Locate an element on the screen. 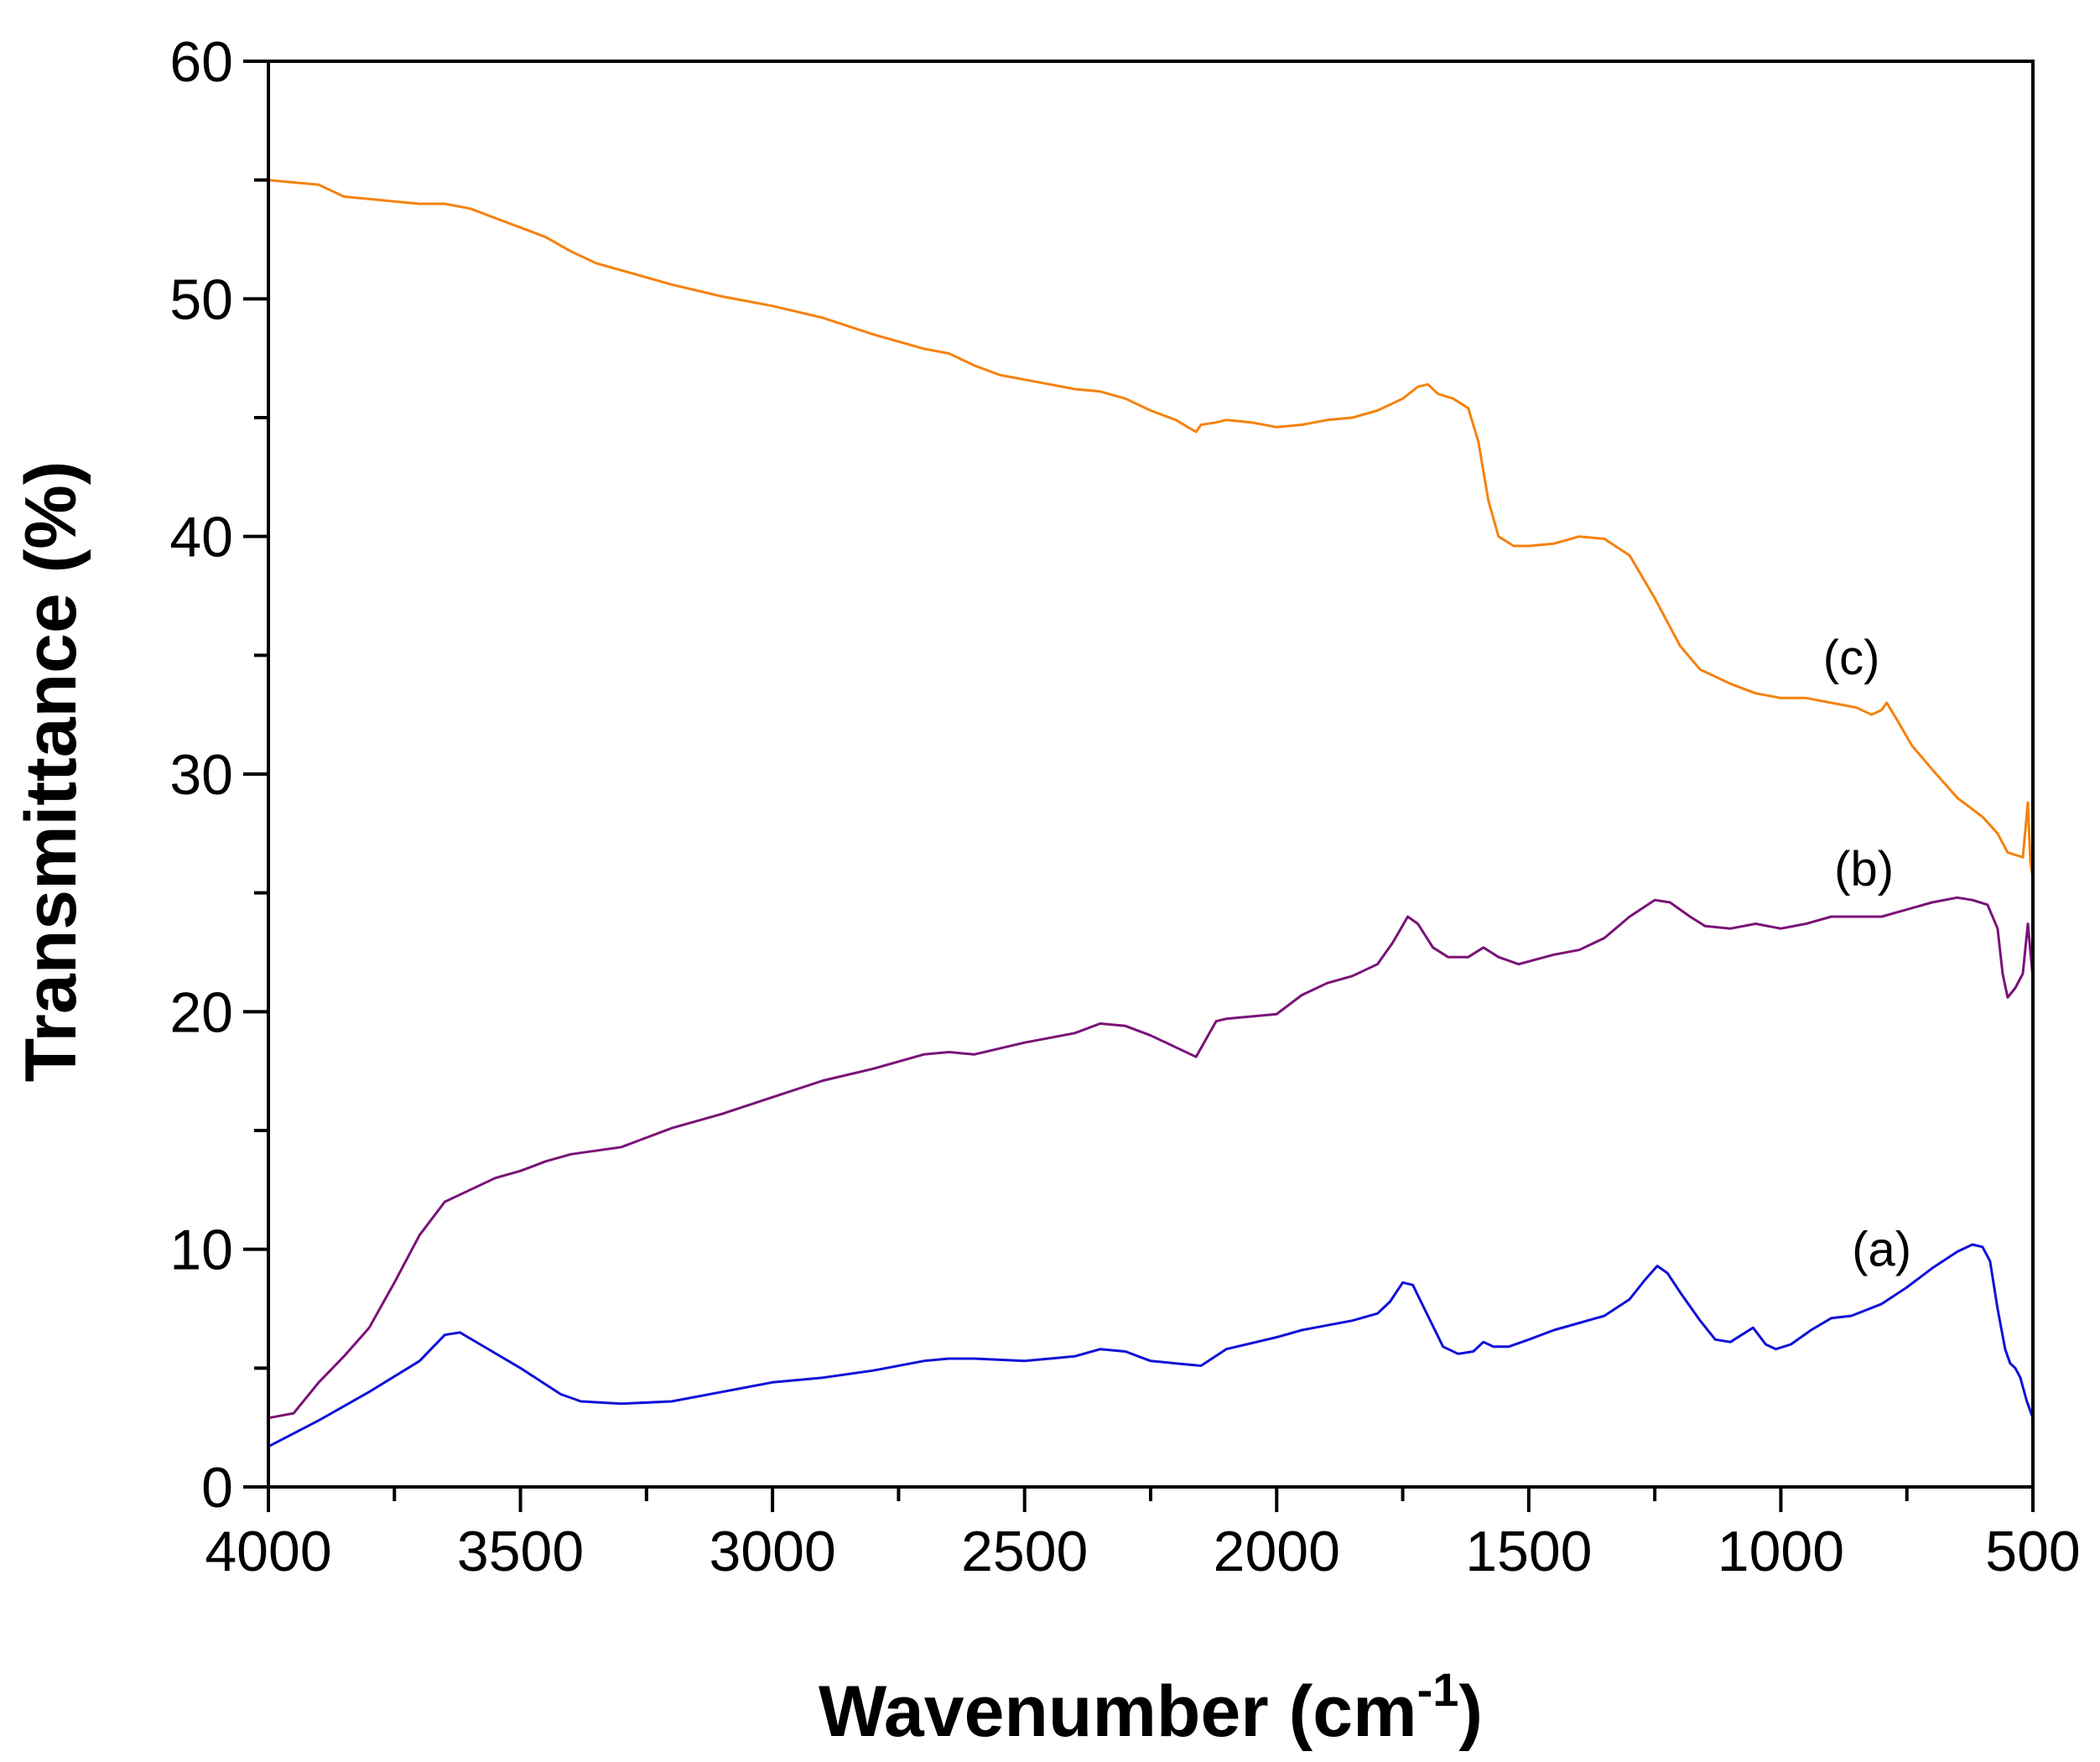  x-tick-label: 3000 is located at coordinates (773, 1552).